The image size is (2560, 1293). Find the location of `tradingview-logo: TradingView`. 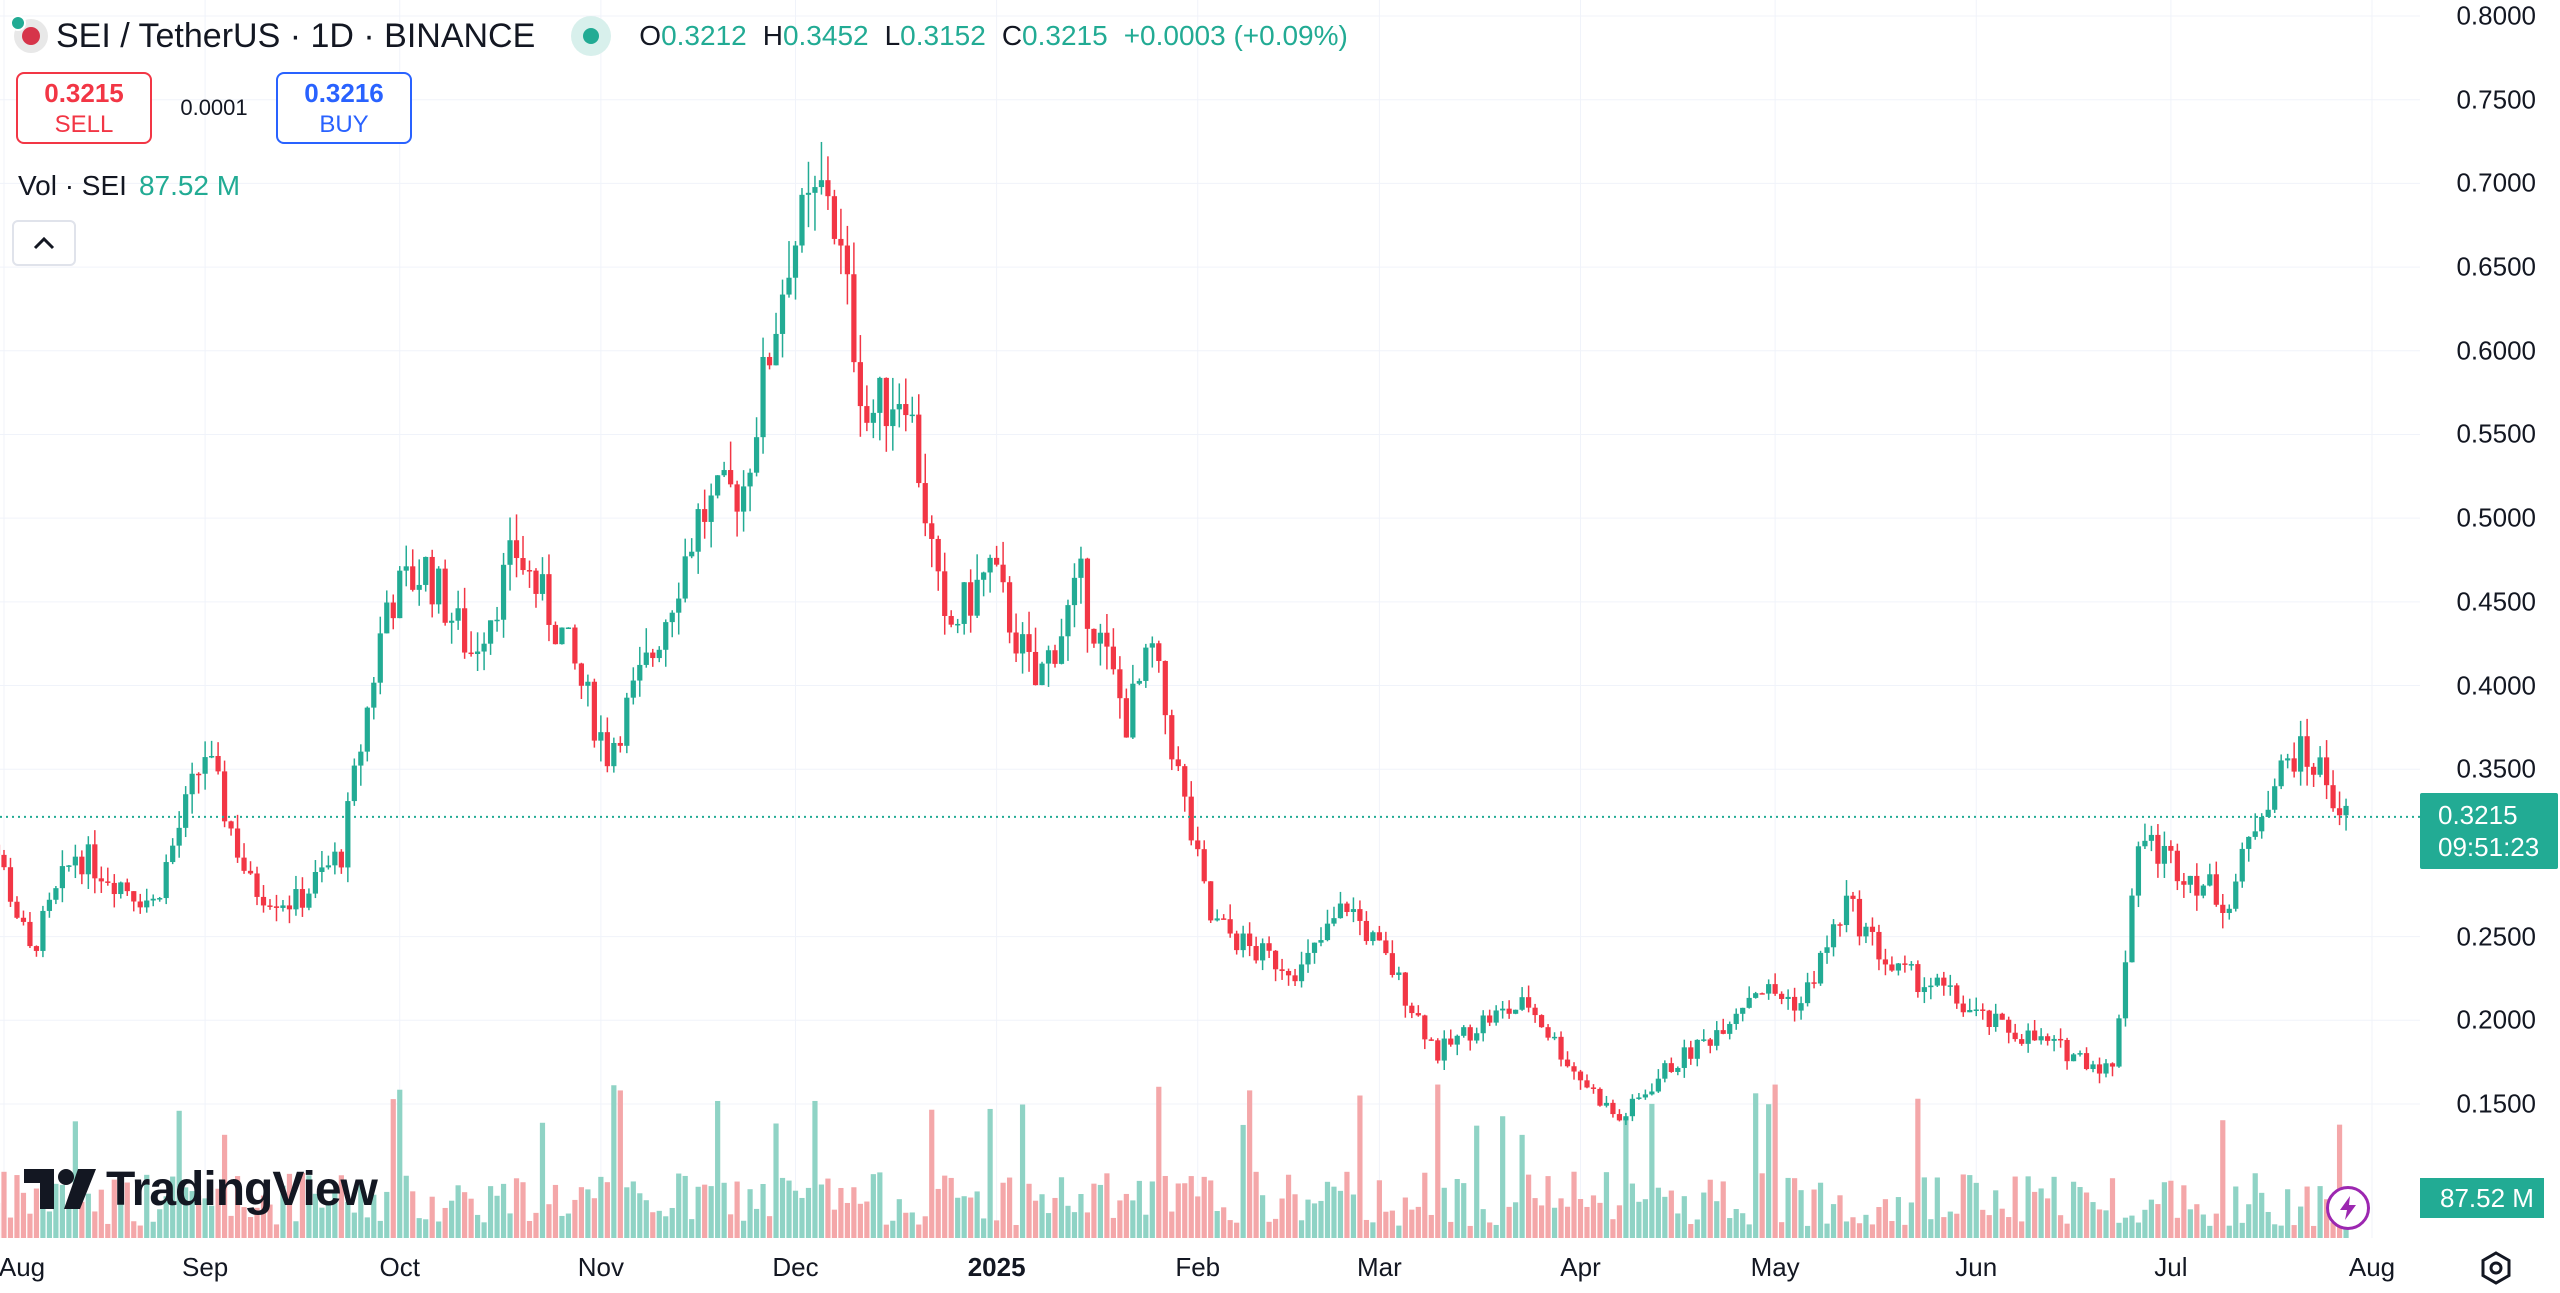

tradingview-logo: TradingView is located at coordinates (201, 1189).